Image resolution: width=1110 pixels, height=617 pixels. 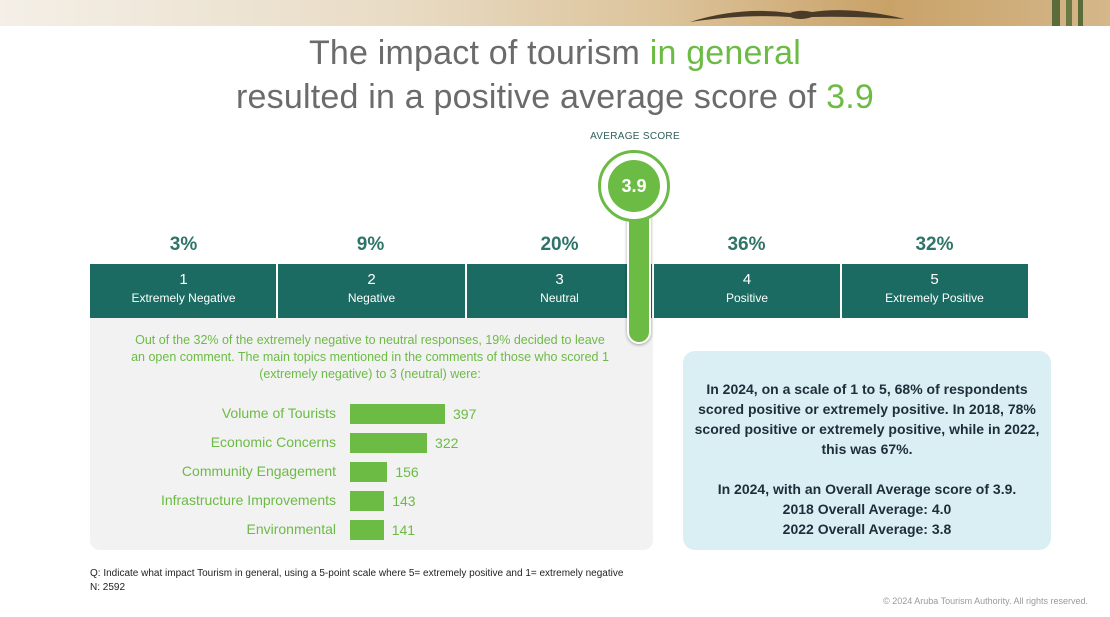 What do you see at coordinates (183, 298) in the screenshot?
I see `scale-label: Extremely Negative` at bounding box center [183, 298].